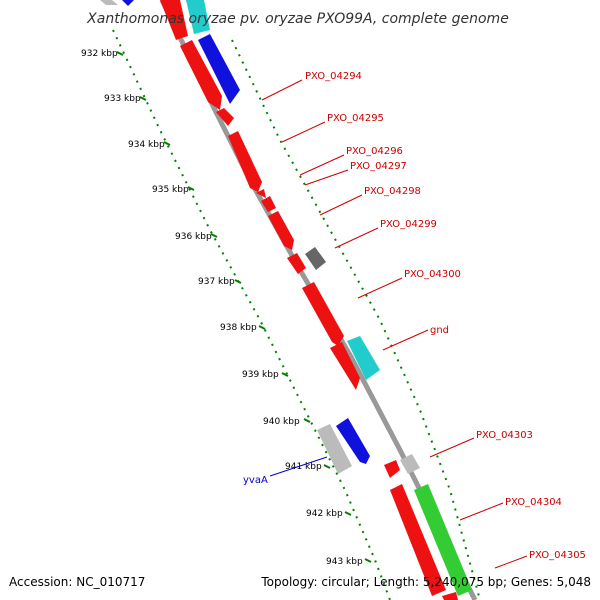  I want to click on kbp-label: 940 kbp, so click(281, 422).